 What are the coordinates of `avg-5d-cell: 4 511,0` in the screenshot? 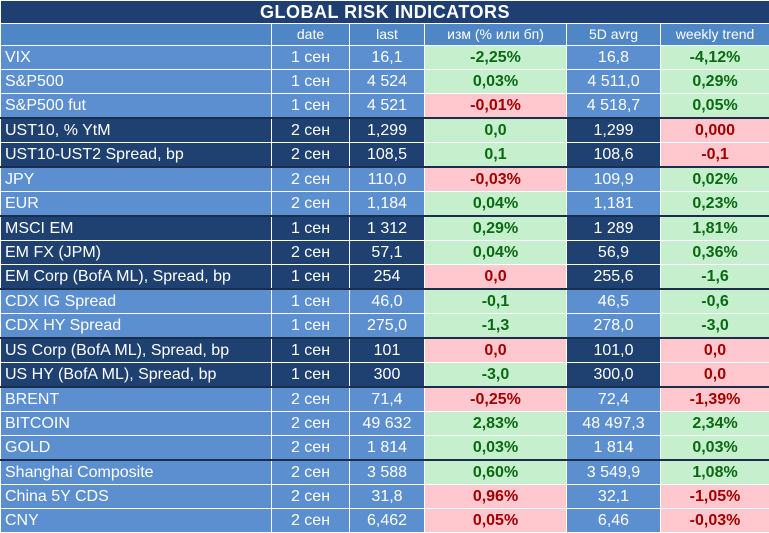 It's located at (614, 82).